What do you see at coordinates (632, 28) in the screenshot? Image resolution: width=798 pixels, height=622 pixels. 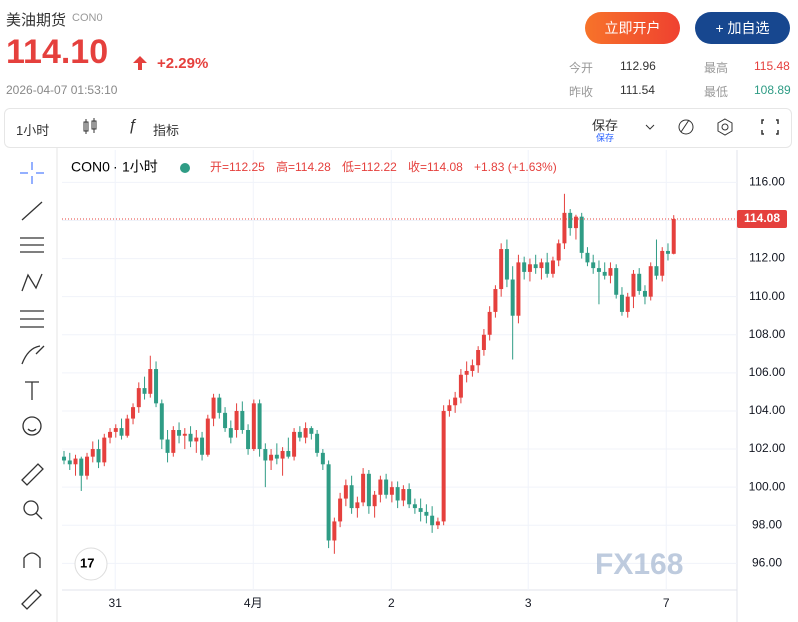 I see `open-account: 立即开户` at bounding box center [632, 28].